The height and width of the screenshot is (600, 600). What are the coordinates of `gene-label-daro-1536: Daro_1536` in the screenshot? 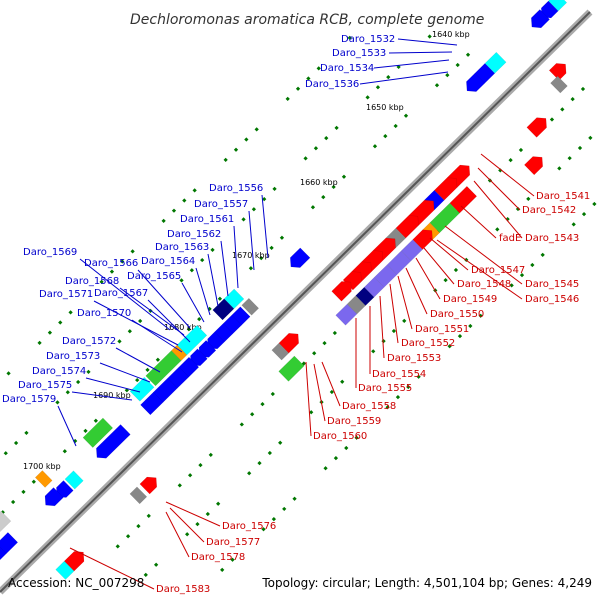 It's located at (332, 84).